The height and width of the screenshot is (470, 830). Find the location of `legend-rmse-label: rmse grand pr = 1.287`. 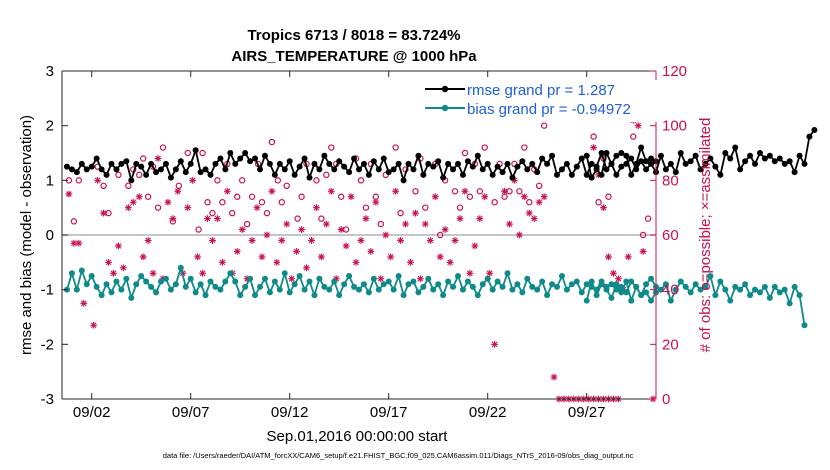

legend-rmse-label: rmse grand pr = 1.287 is located at coordinates (541, 90).